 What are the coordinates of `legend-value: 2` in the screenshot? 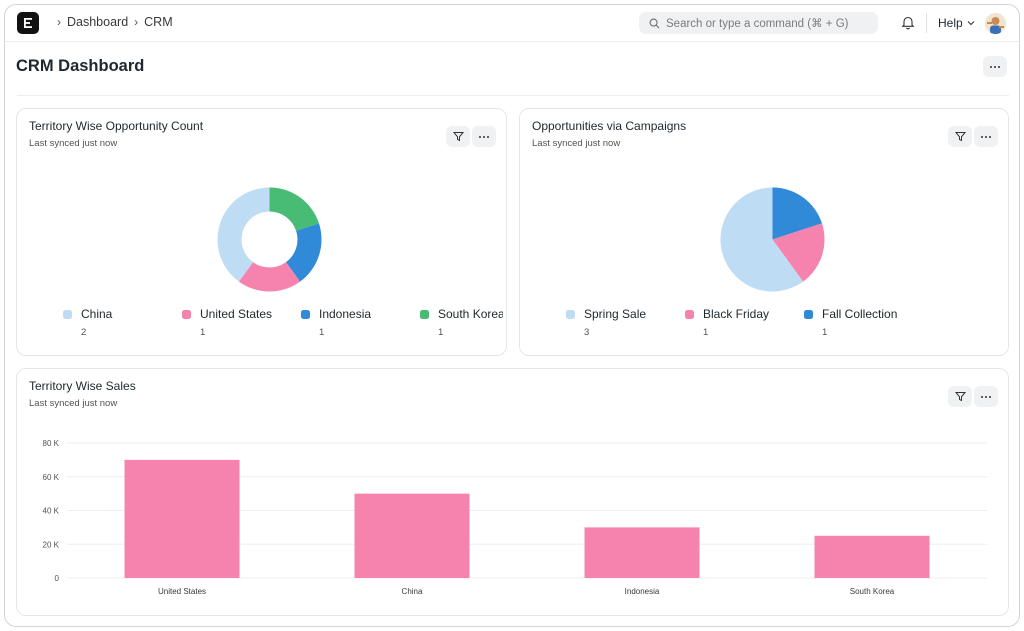 It's located at (84, 332).